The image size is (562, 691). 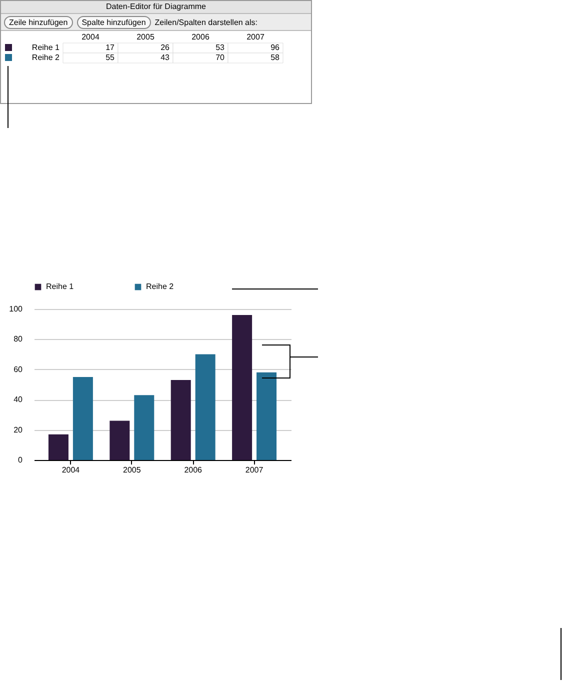 What do you see at coordinates (221, 47) in the screenshot?
I see `data-label: 53` at bounding box center [221, 47].